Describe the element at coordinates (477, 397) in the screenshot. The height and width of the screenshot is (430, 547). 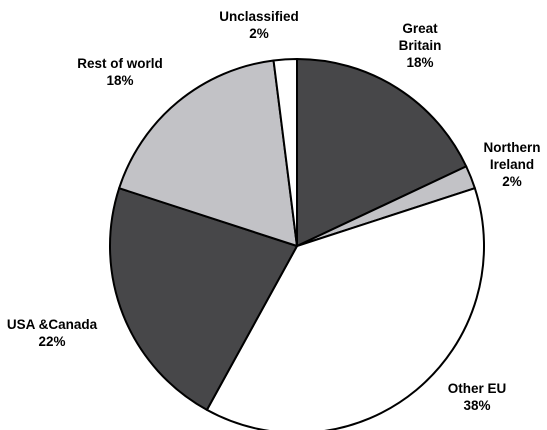
I see `pie-label-2: Other EU 38%` at that location.